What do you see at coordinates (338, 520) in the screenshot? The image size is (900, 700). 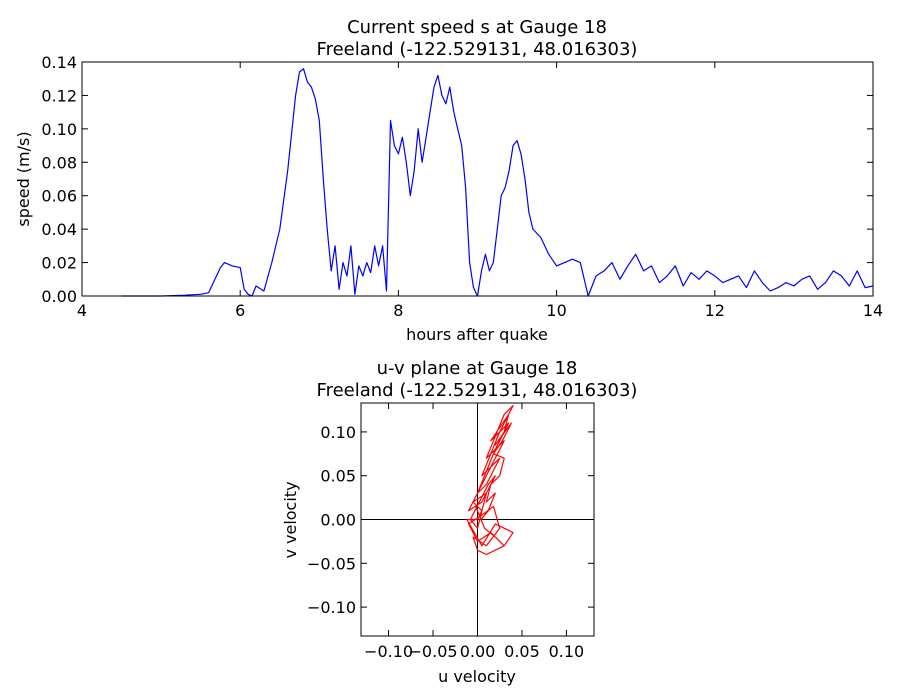 I see `uv-ytick-label: 0.00` at bounding box center [338, 520].